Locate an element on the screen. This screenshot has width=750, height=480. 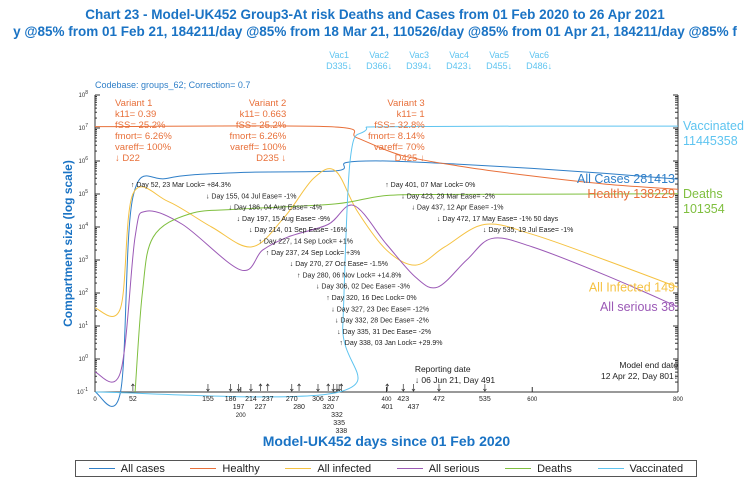
series-end-value: 101354 is located at coordinates (704, 209).